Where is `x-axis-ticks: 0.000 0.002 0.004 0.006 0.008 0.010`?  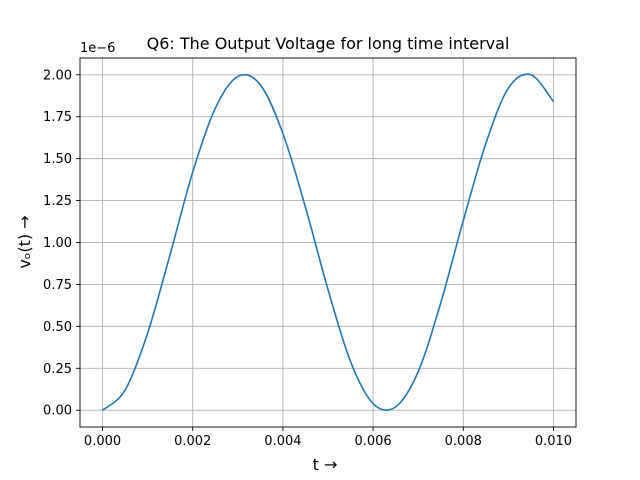 x-axis-ticks: 0.000 0.002 0.004 0.006 0.008 0.010 is located at coordinates (328, 438).